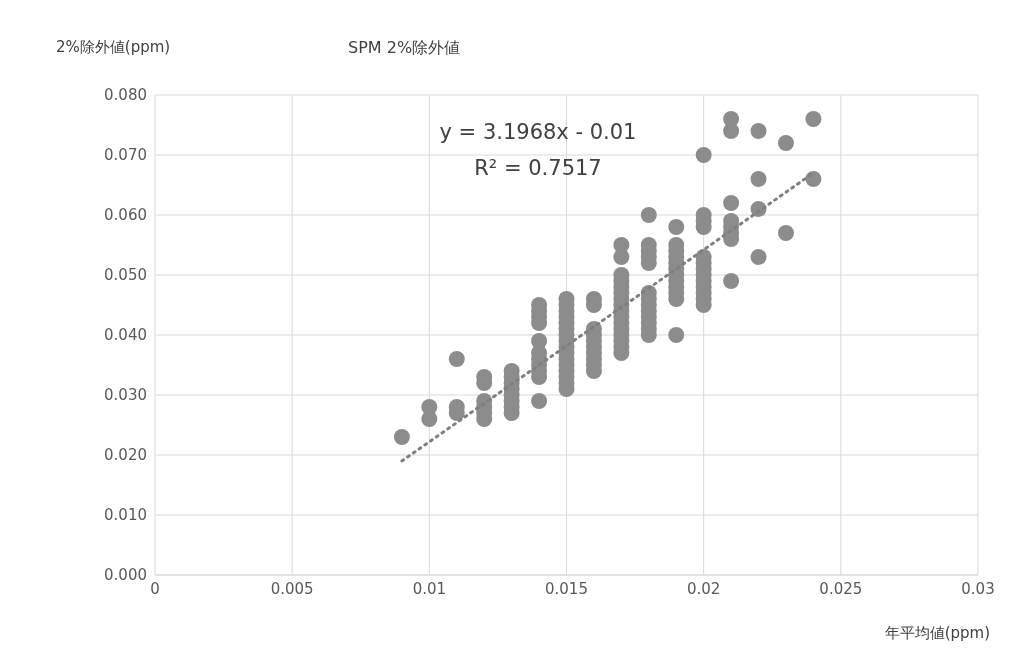 The height and width of the screenshot is (664, 1024). Describe the element at coordinates (937, 633) in the screenshot. I see `x-axis-title: 年平均値(ppm)` at that location.